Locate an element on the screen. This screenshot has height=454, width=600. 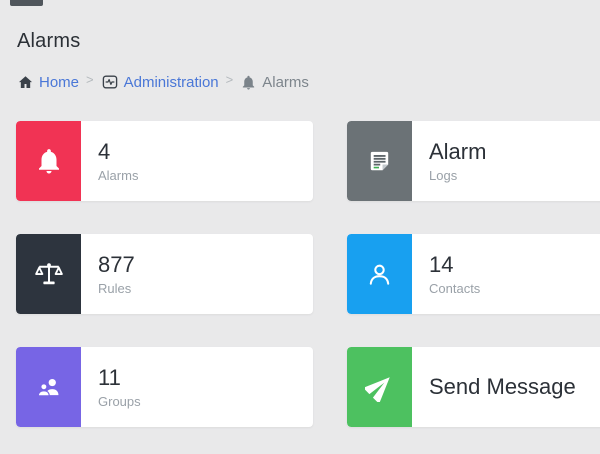
breadcrumb-current-alarms: Alarms is located at coordinates (274, 82).